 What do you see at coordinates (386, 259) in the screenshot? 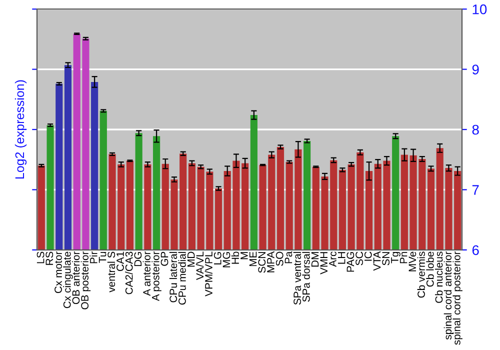
I see `x-tick-label: SN` at bounding box center [386, 259].